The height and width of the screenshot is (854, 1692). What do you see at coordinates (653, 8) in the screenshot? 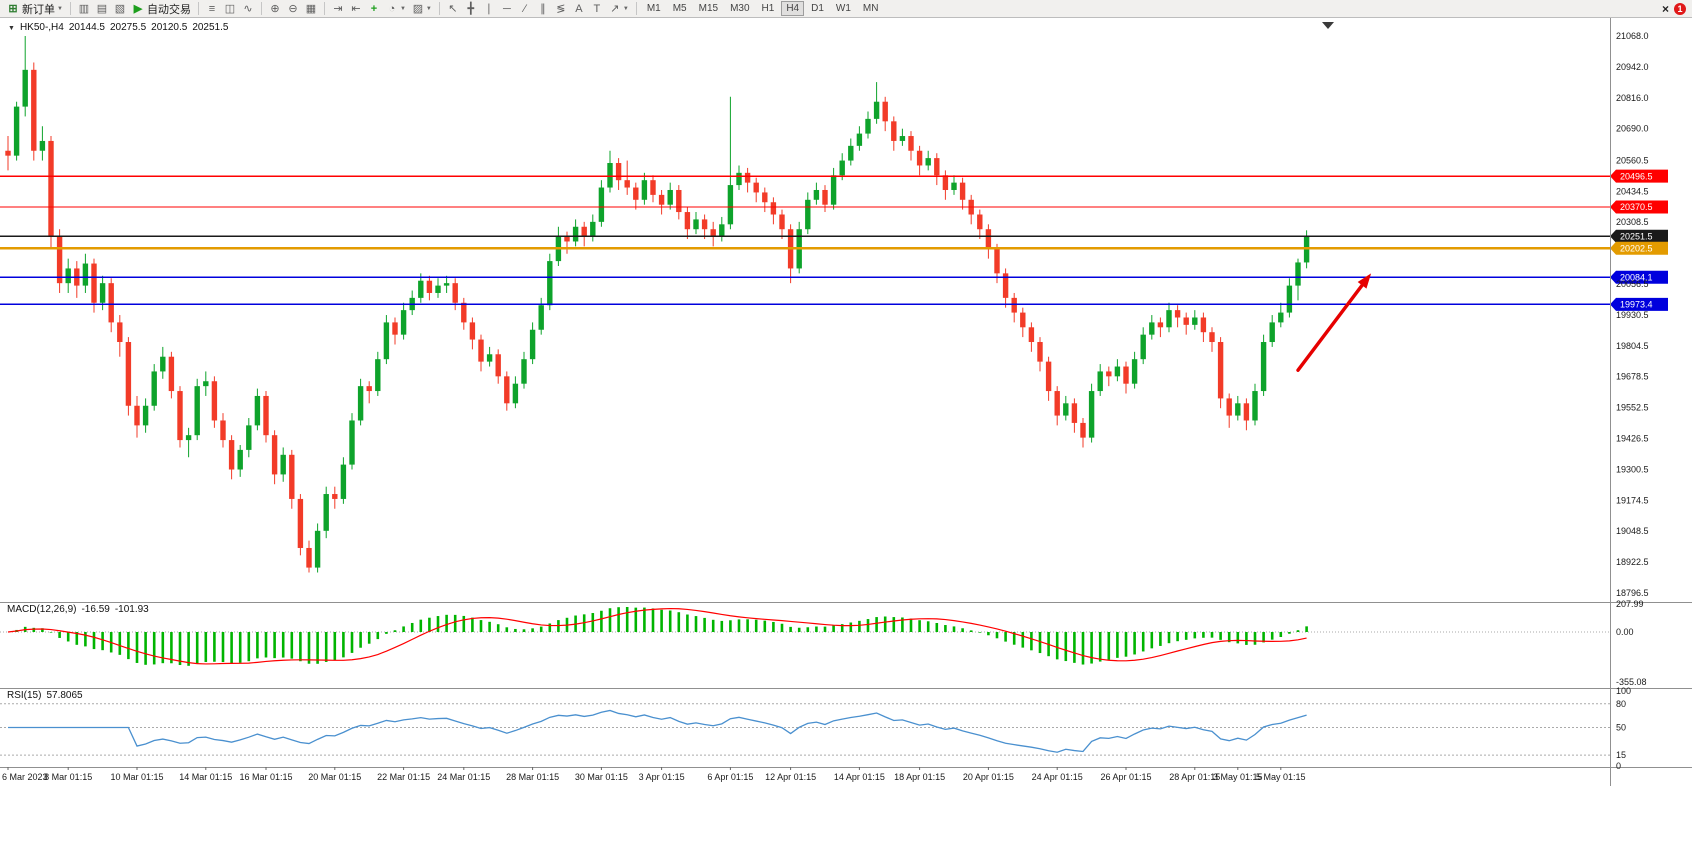
I see `timeframe-m1-button: M1` at bounding box center [653, 8].